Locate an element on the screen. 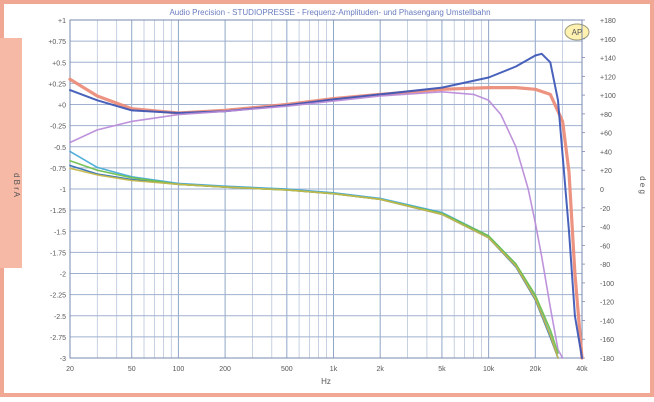 The image size is (654, 402). left-tick-label: -1.75 is located at coordinates (58, 253).